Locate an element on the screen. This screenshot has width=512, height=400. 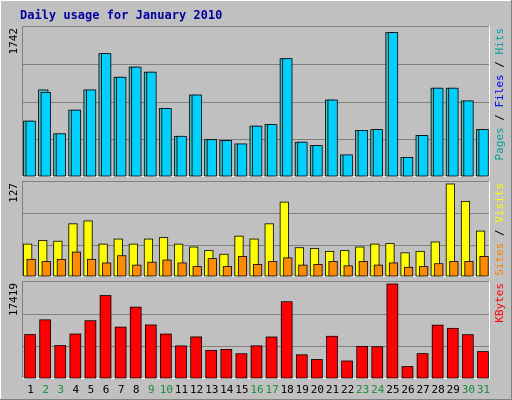
x-tick-label-day-2: 2 is located at coordinates (45, 389).